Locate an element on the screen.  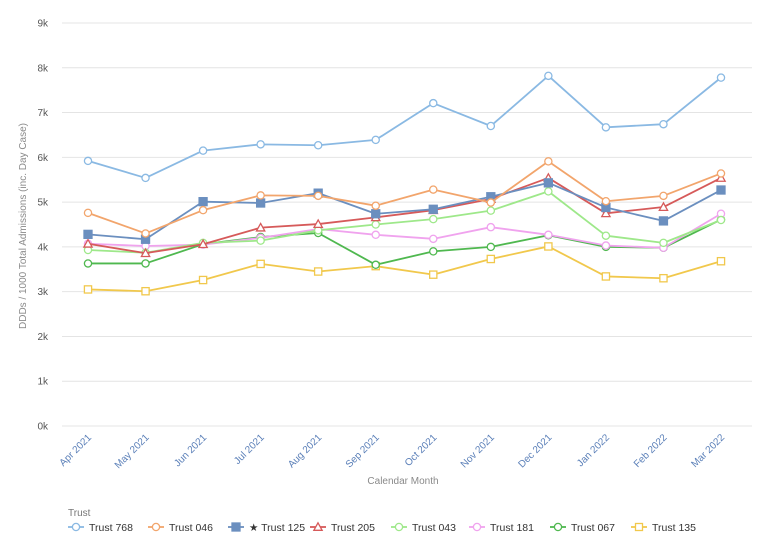
legend-label: Trust 181 is located at coordinates (512, 528).